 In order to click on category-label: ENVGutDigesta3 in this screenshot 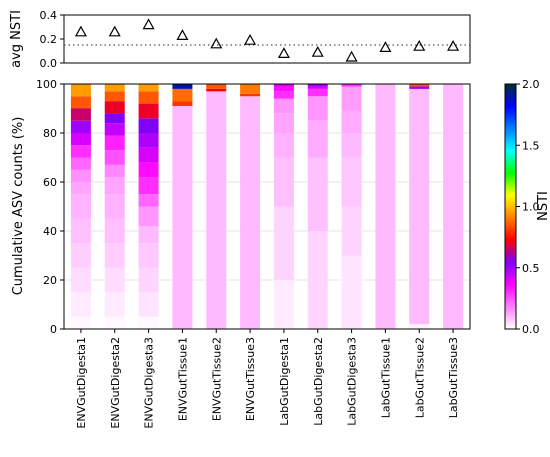, I will do `click(149, 383)`.